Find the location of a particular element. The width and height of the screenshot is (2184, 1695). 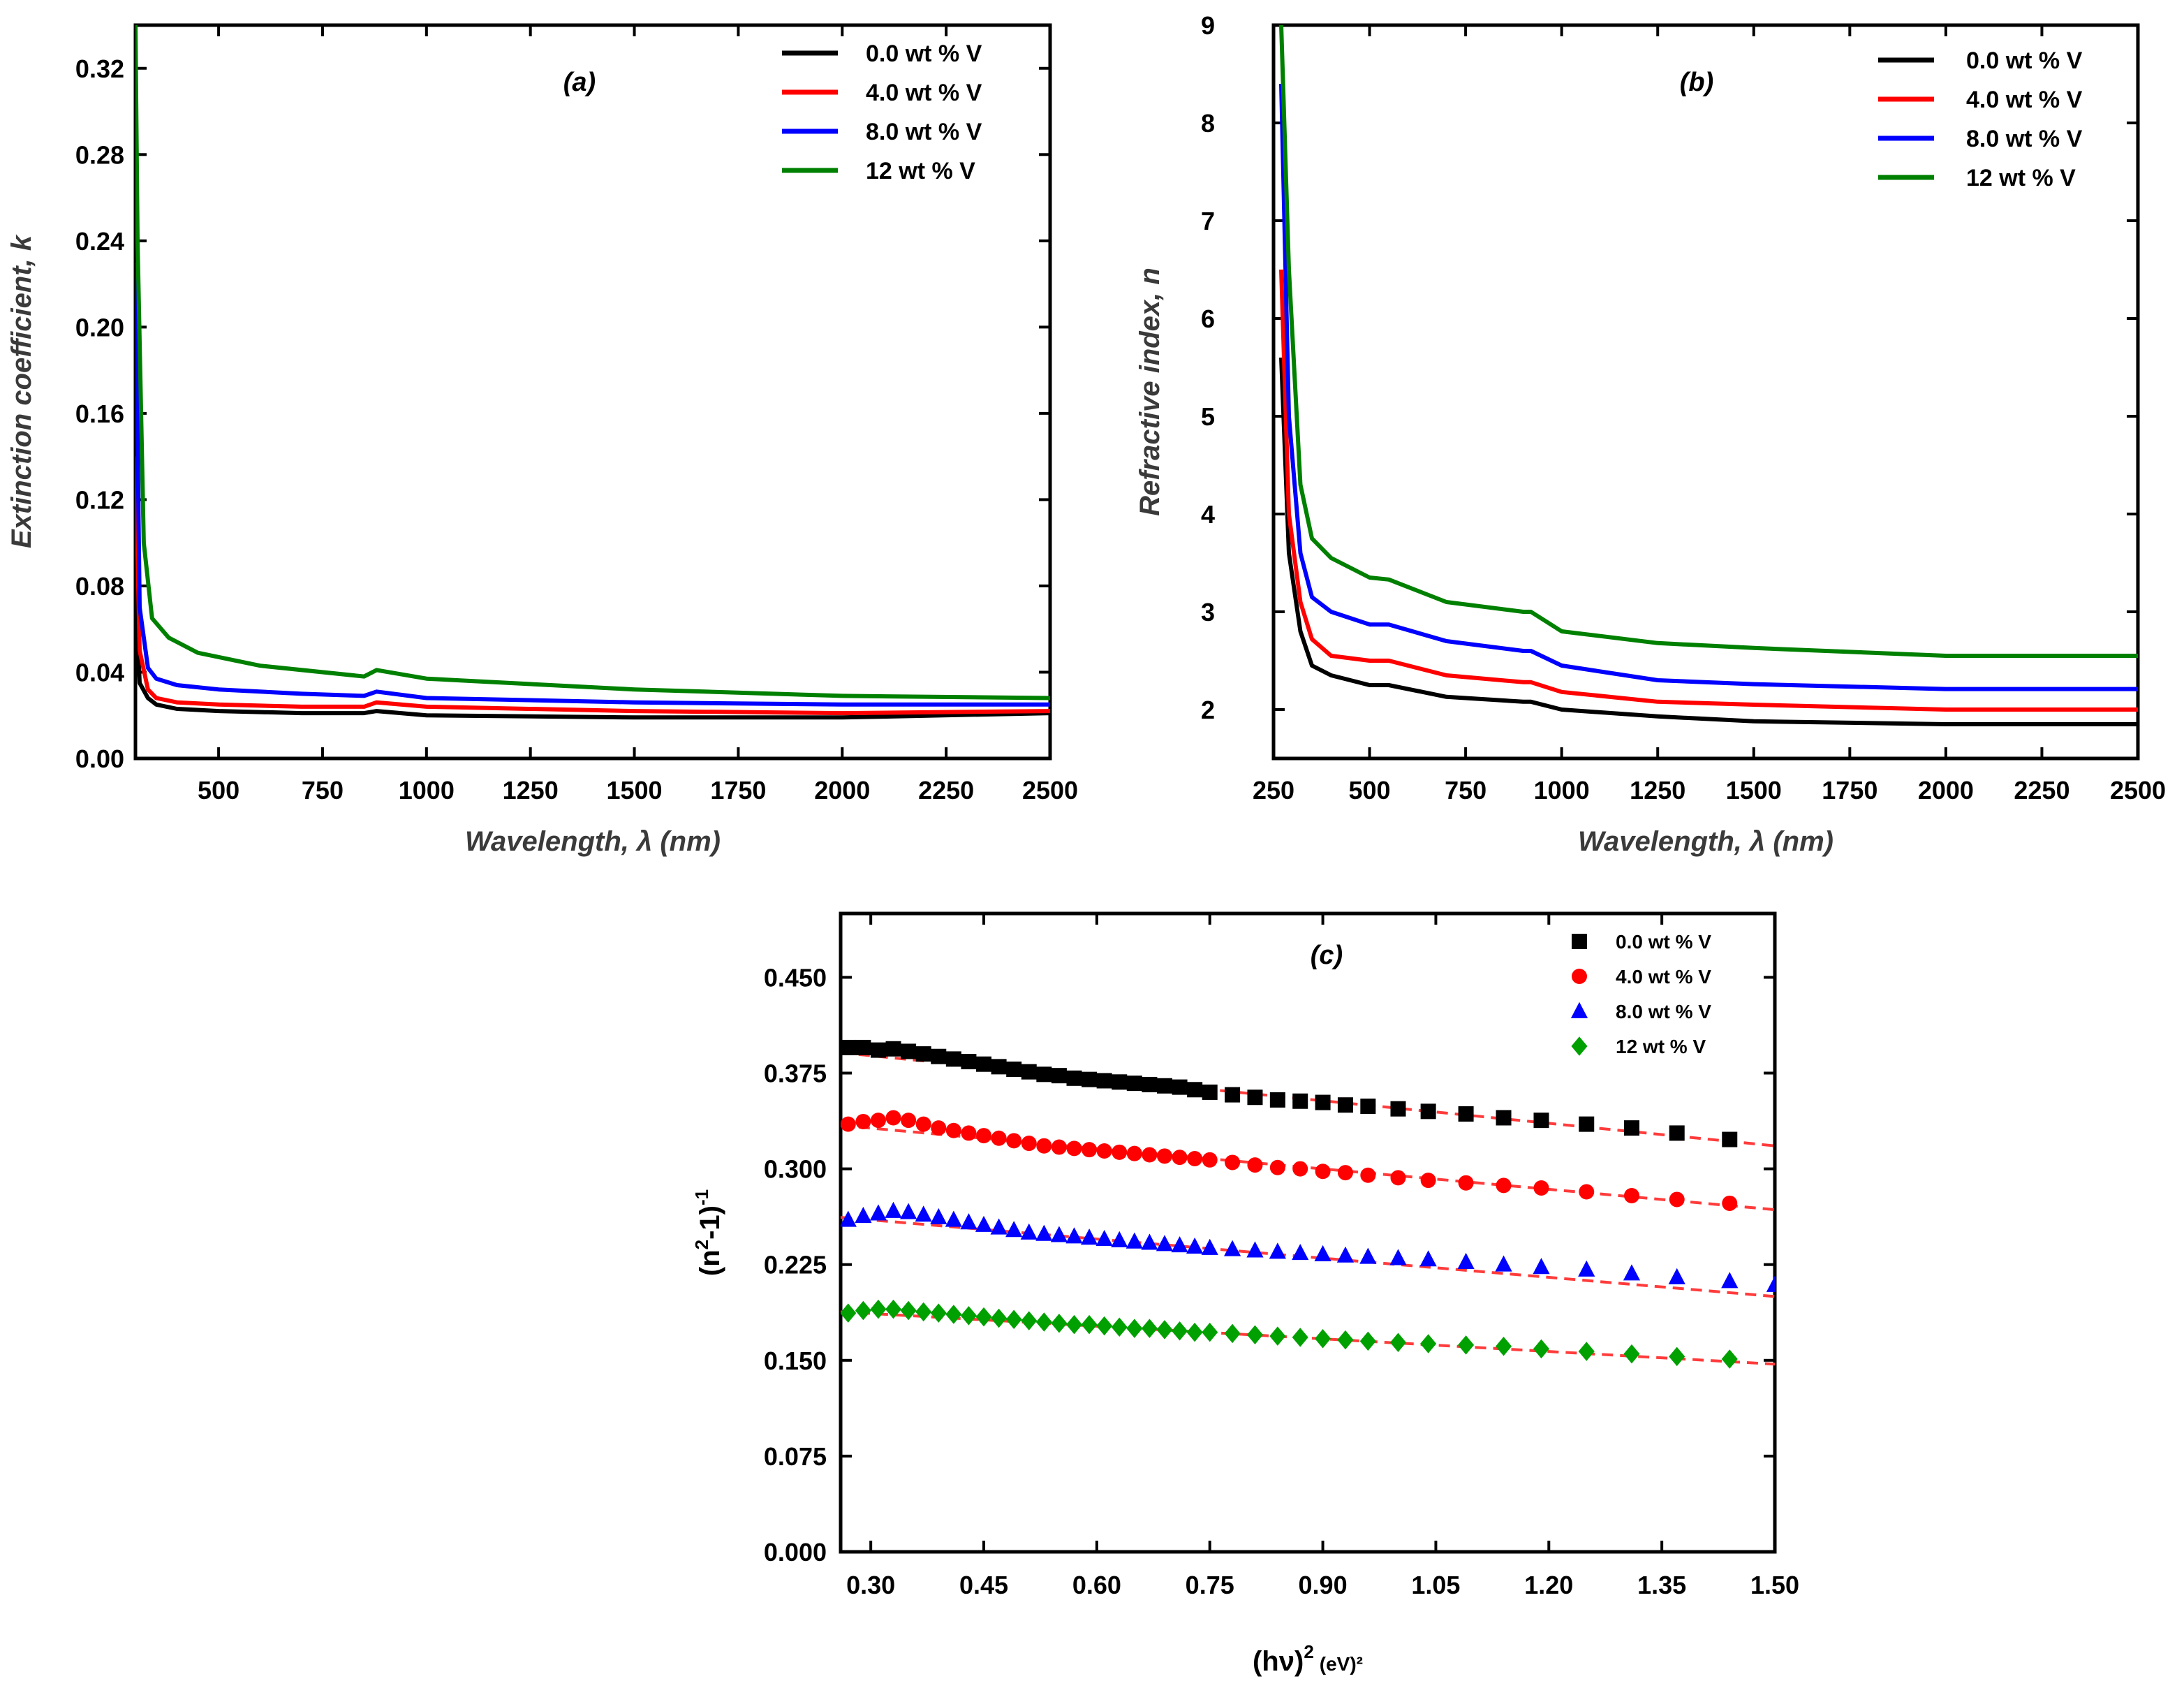

y-axis-label-mid: -1) is located at coordinates (710, 1222).